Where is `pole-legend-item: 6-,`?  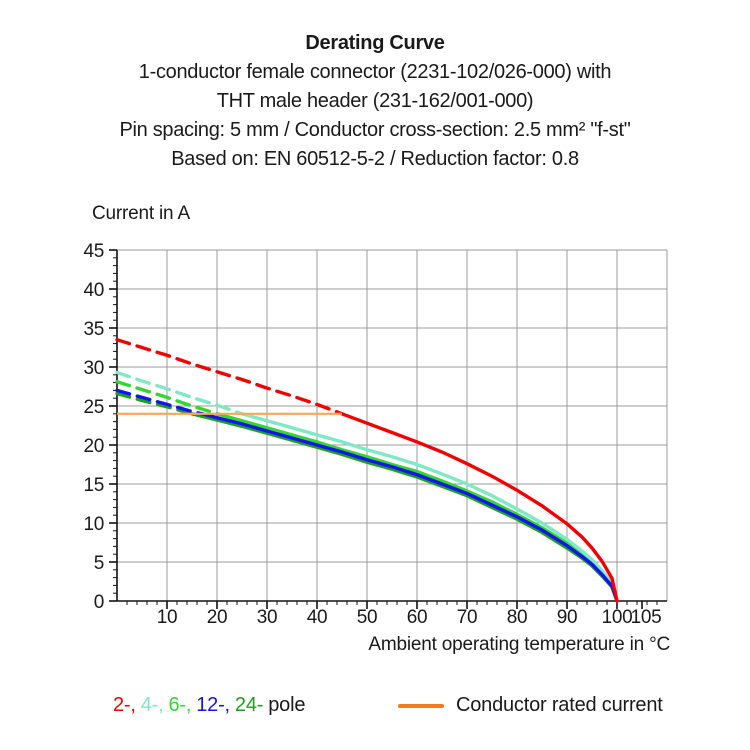
pole-legend-item: 6-, is located at coordinates (180, 705).